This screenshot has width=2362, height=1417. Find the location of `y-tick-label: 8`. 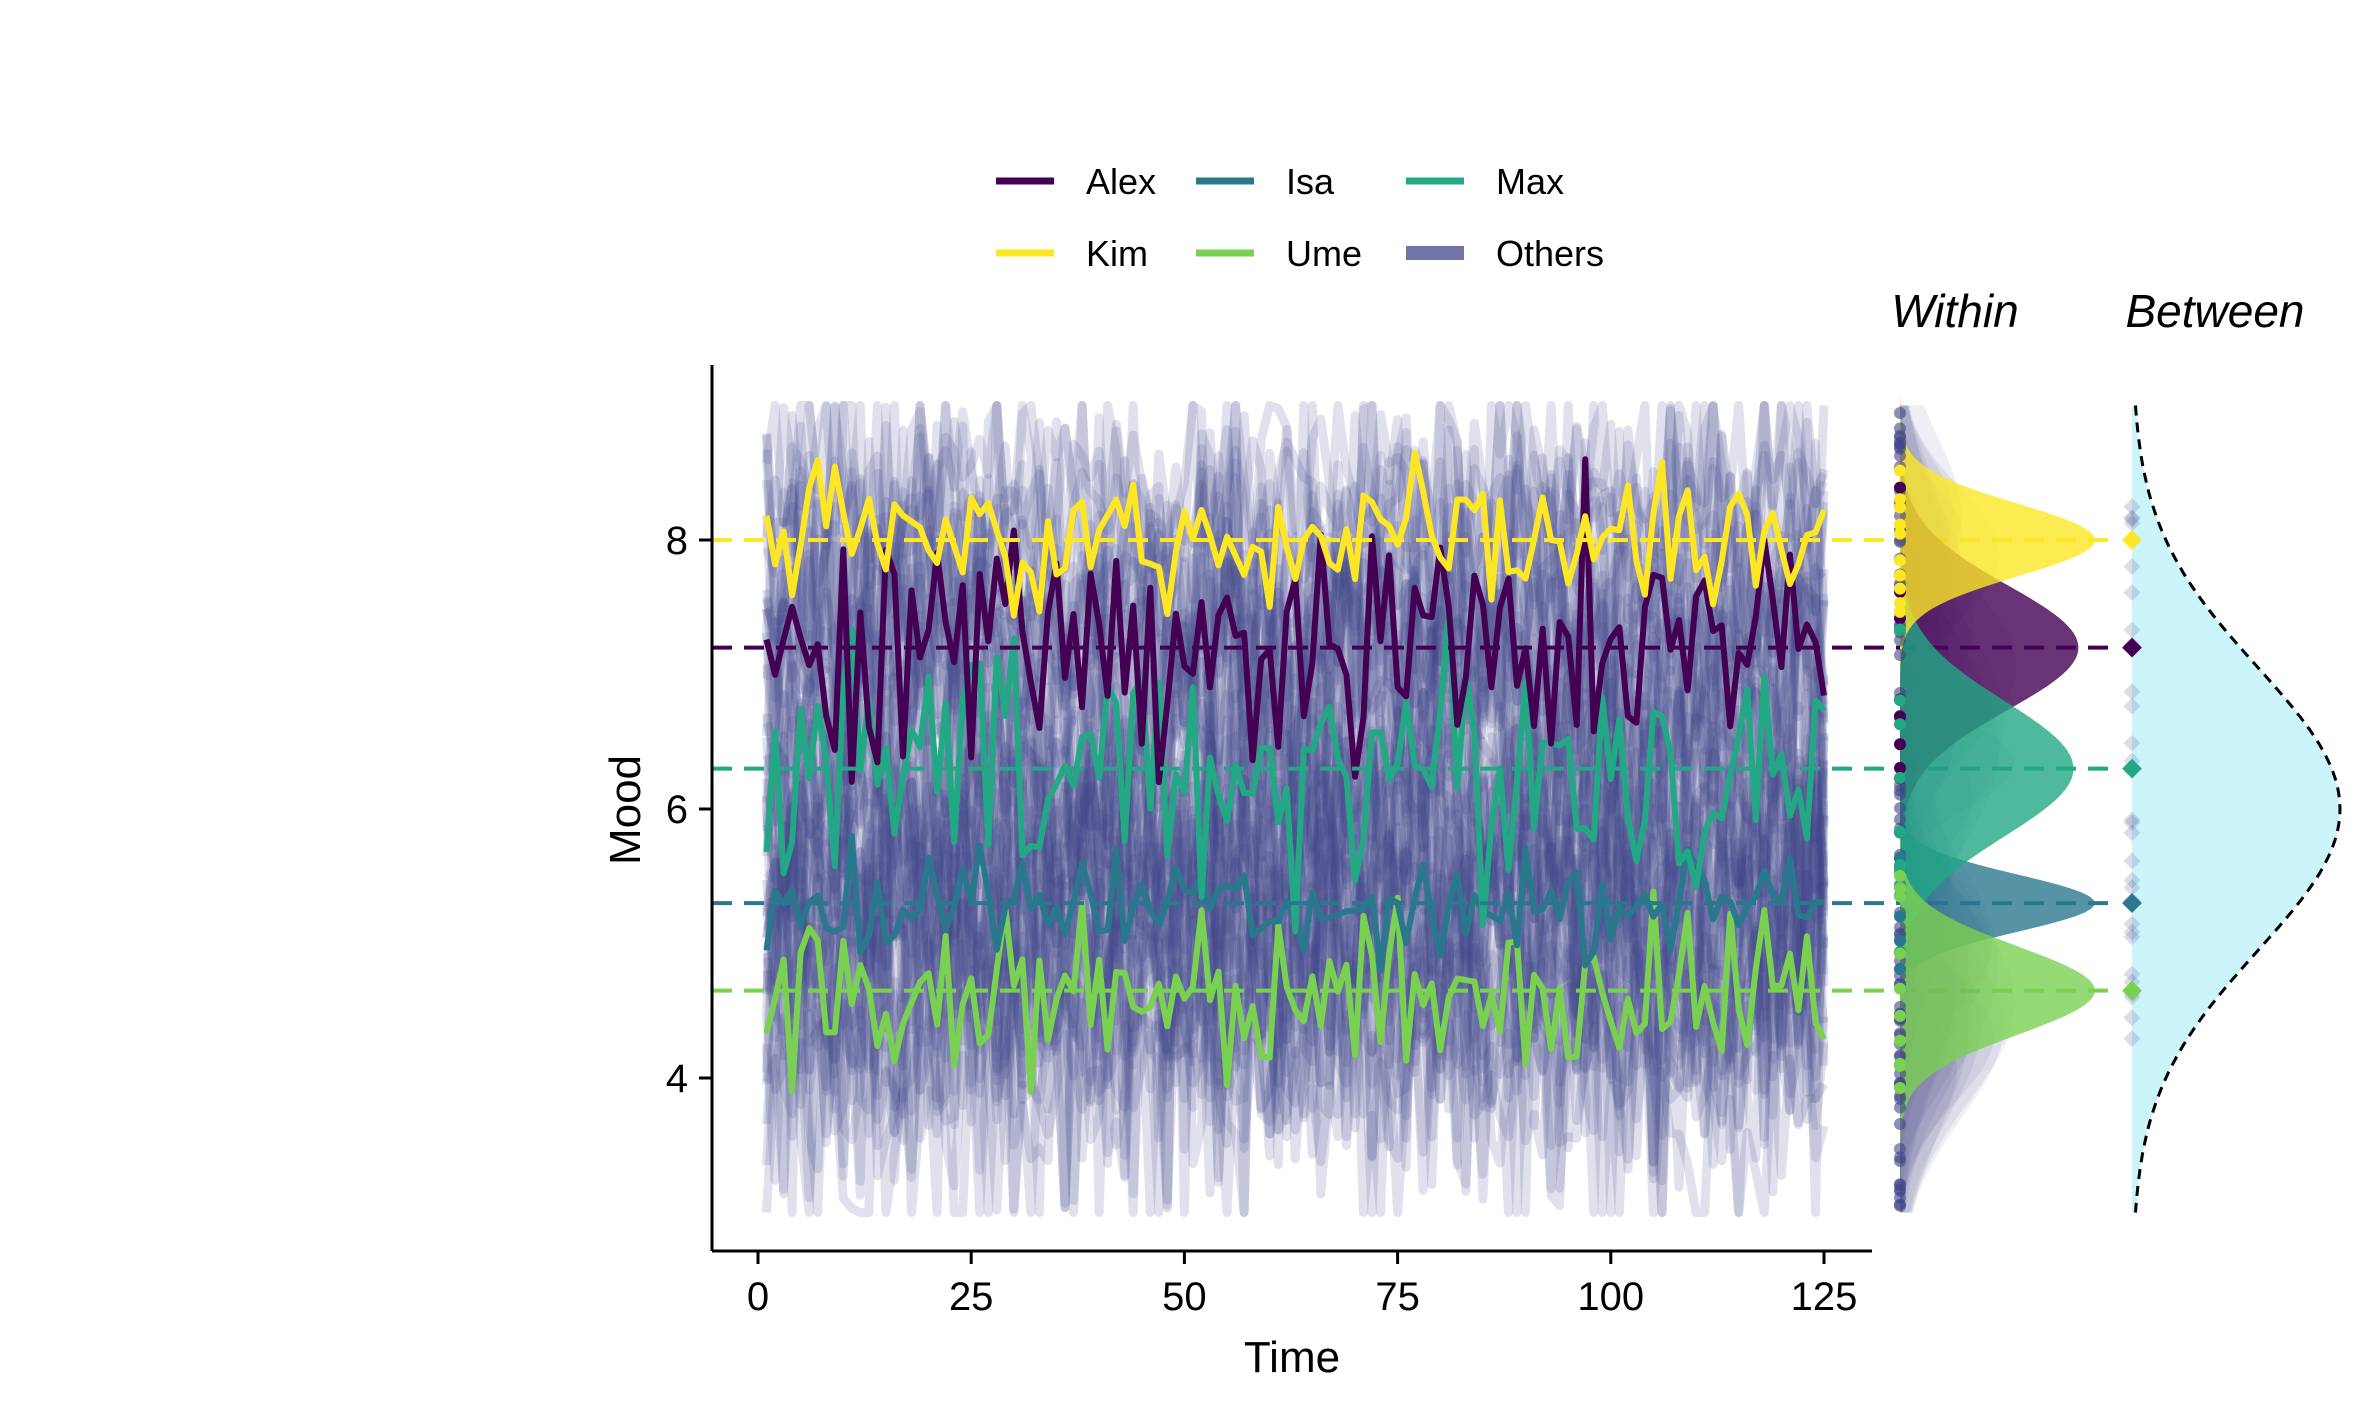

y-tick-label: 8 is located at coordinates (677, 541).